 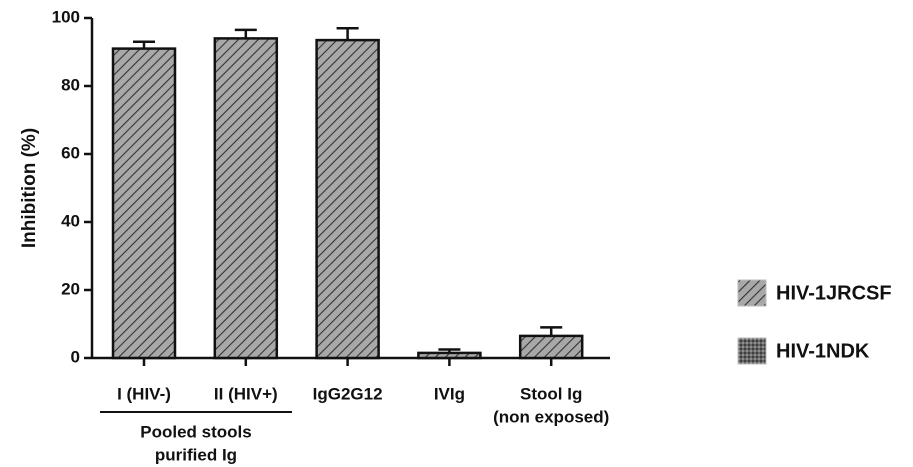 What do you see at coordinates (66, 16) in the screenshot?
I see `y-tick-label: 100` at bounding box center [66, 16].